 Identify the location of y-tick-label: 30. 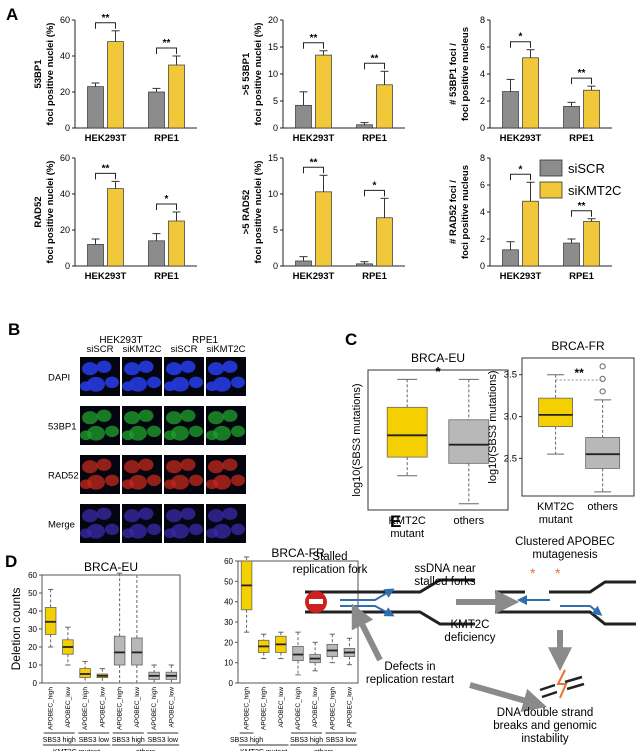
(32, 629).